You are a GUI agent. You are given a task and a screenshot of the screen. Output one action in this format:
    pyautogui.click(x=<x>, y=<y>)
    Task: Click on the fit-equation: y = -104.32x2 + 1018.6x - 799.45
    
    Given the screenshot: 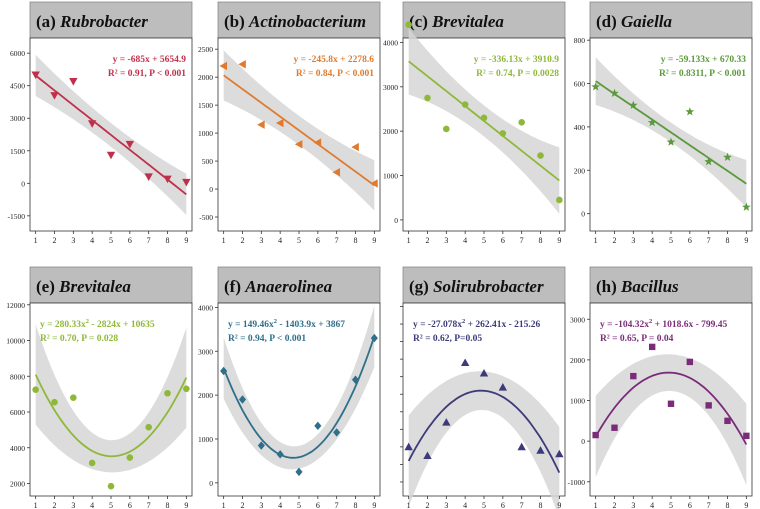 What is the action you would take?
    pyautogui.click(x=664, y=324)
    